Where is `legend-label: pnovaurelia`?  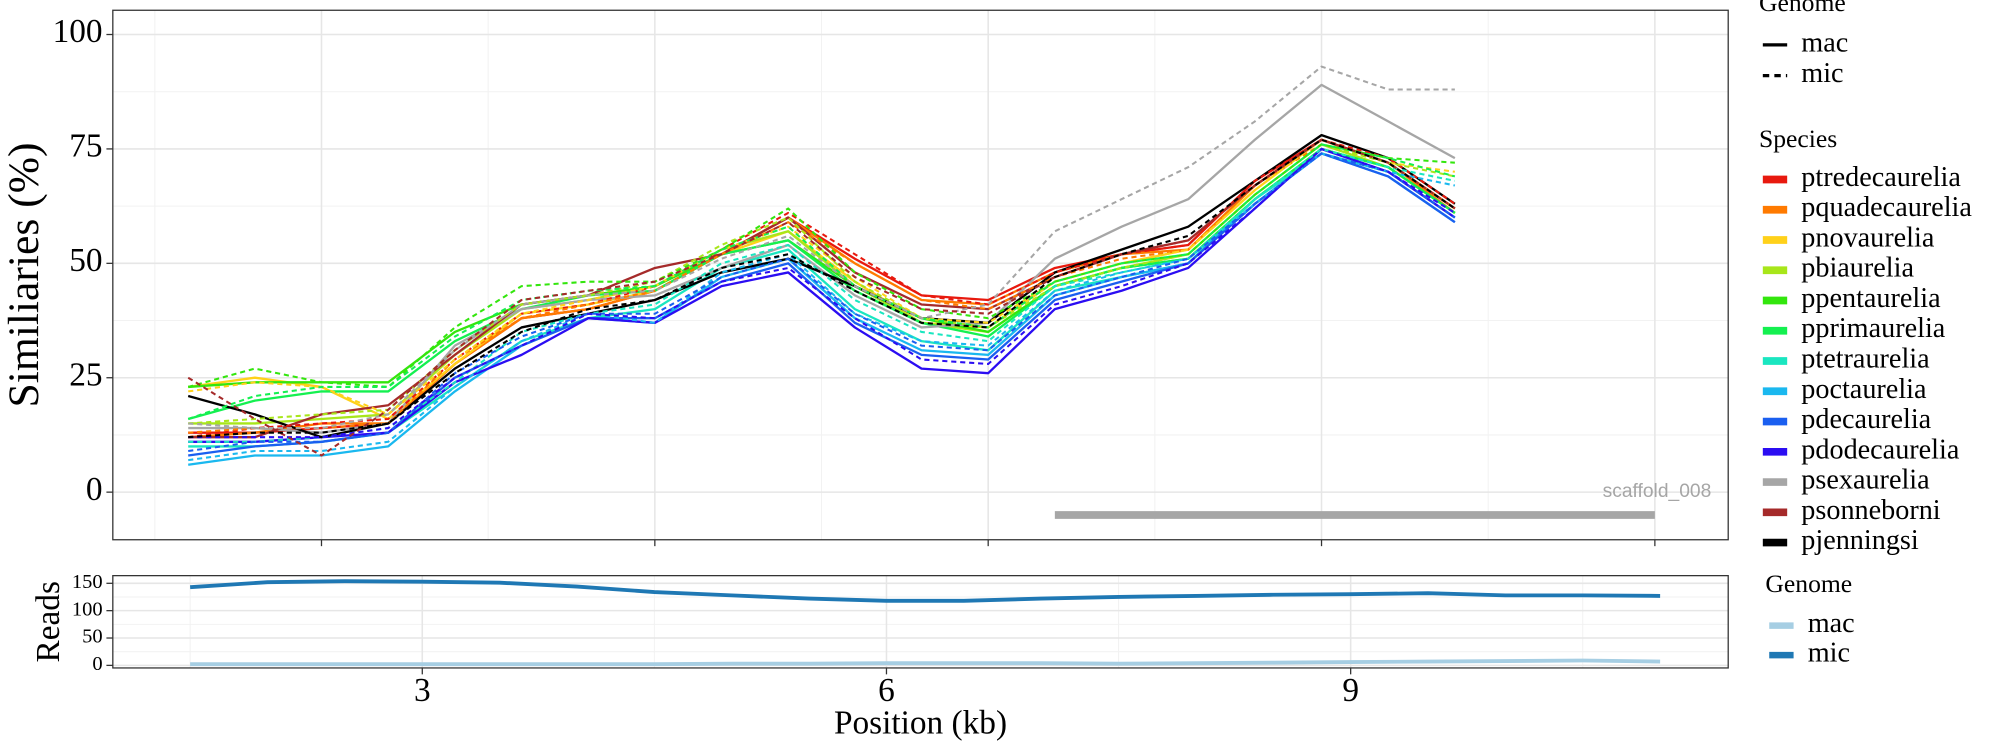 legend-label: pnovaurelia is located at coordinates (1868, 237).